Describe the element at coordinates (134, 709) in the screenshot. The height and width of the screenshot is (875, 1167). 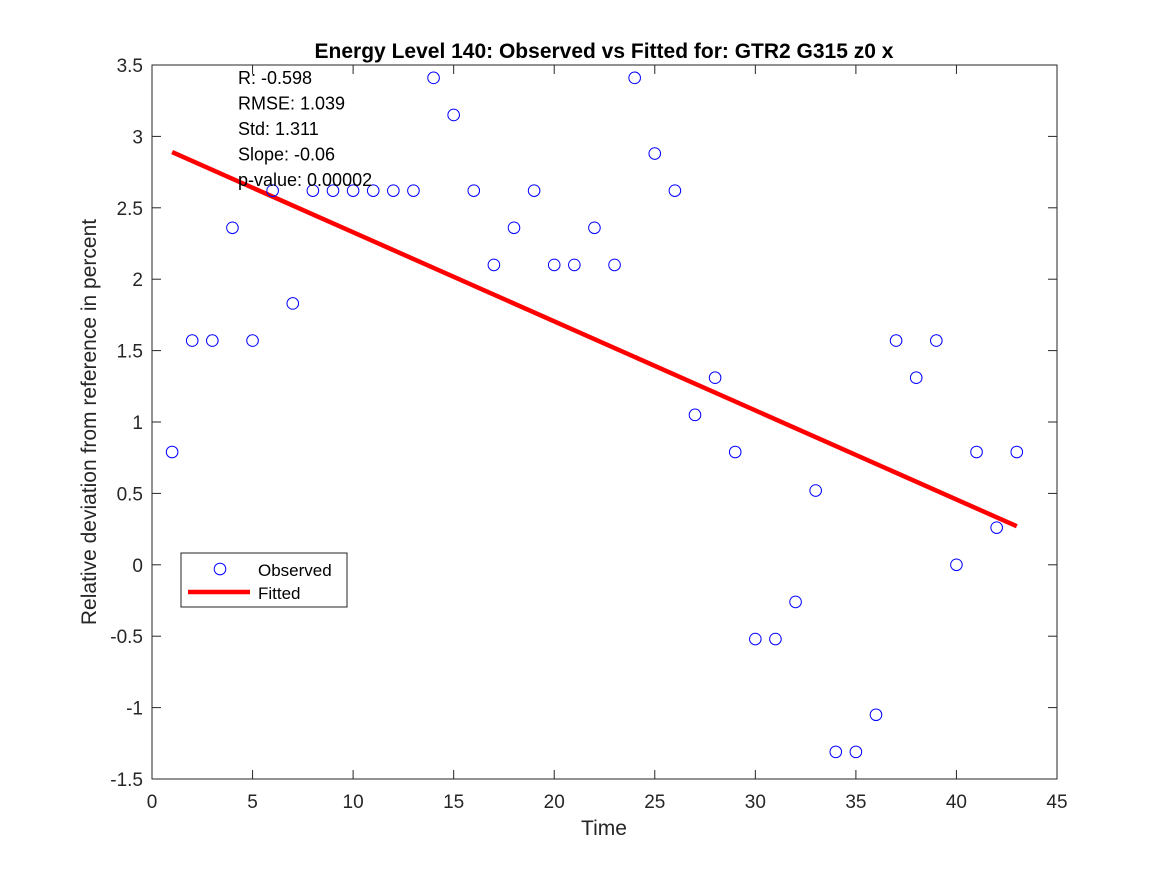
I see `y-tick-label: -1` at that location.